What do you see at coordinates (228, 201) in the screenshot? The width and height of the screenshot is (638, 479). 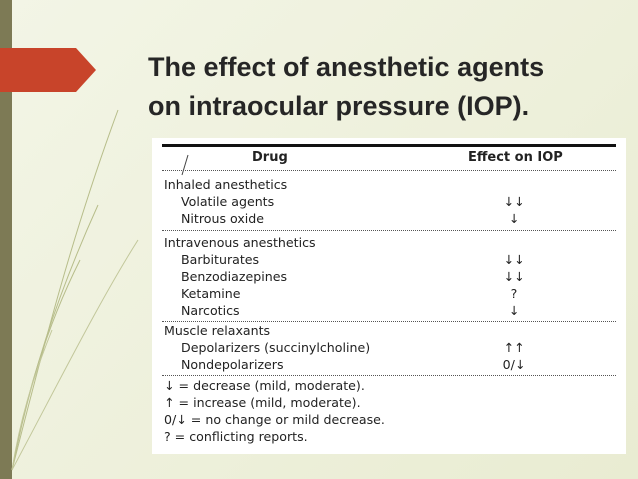 I see `drug-name: Volatile agents` at bounding box center [228, 201].